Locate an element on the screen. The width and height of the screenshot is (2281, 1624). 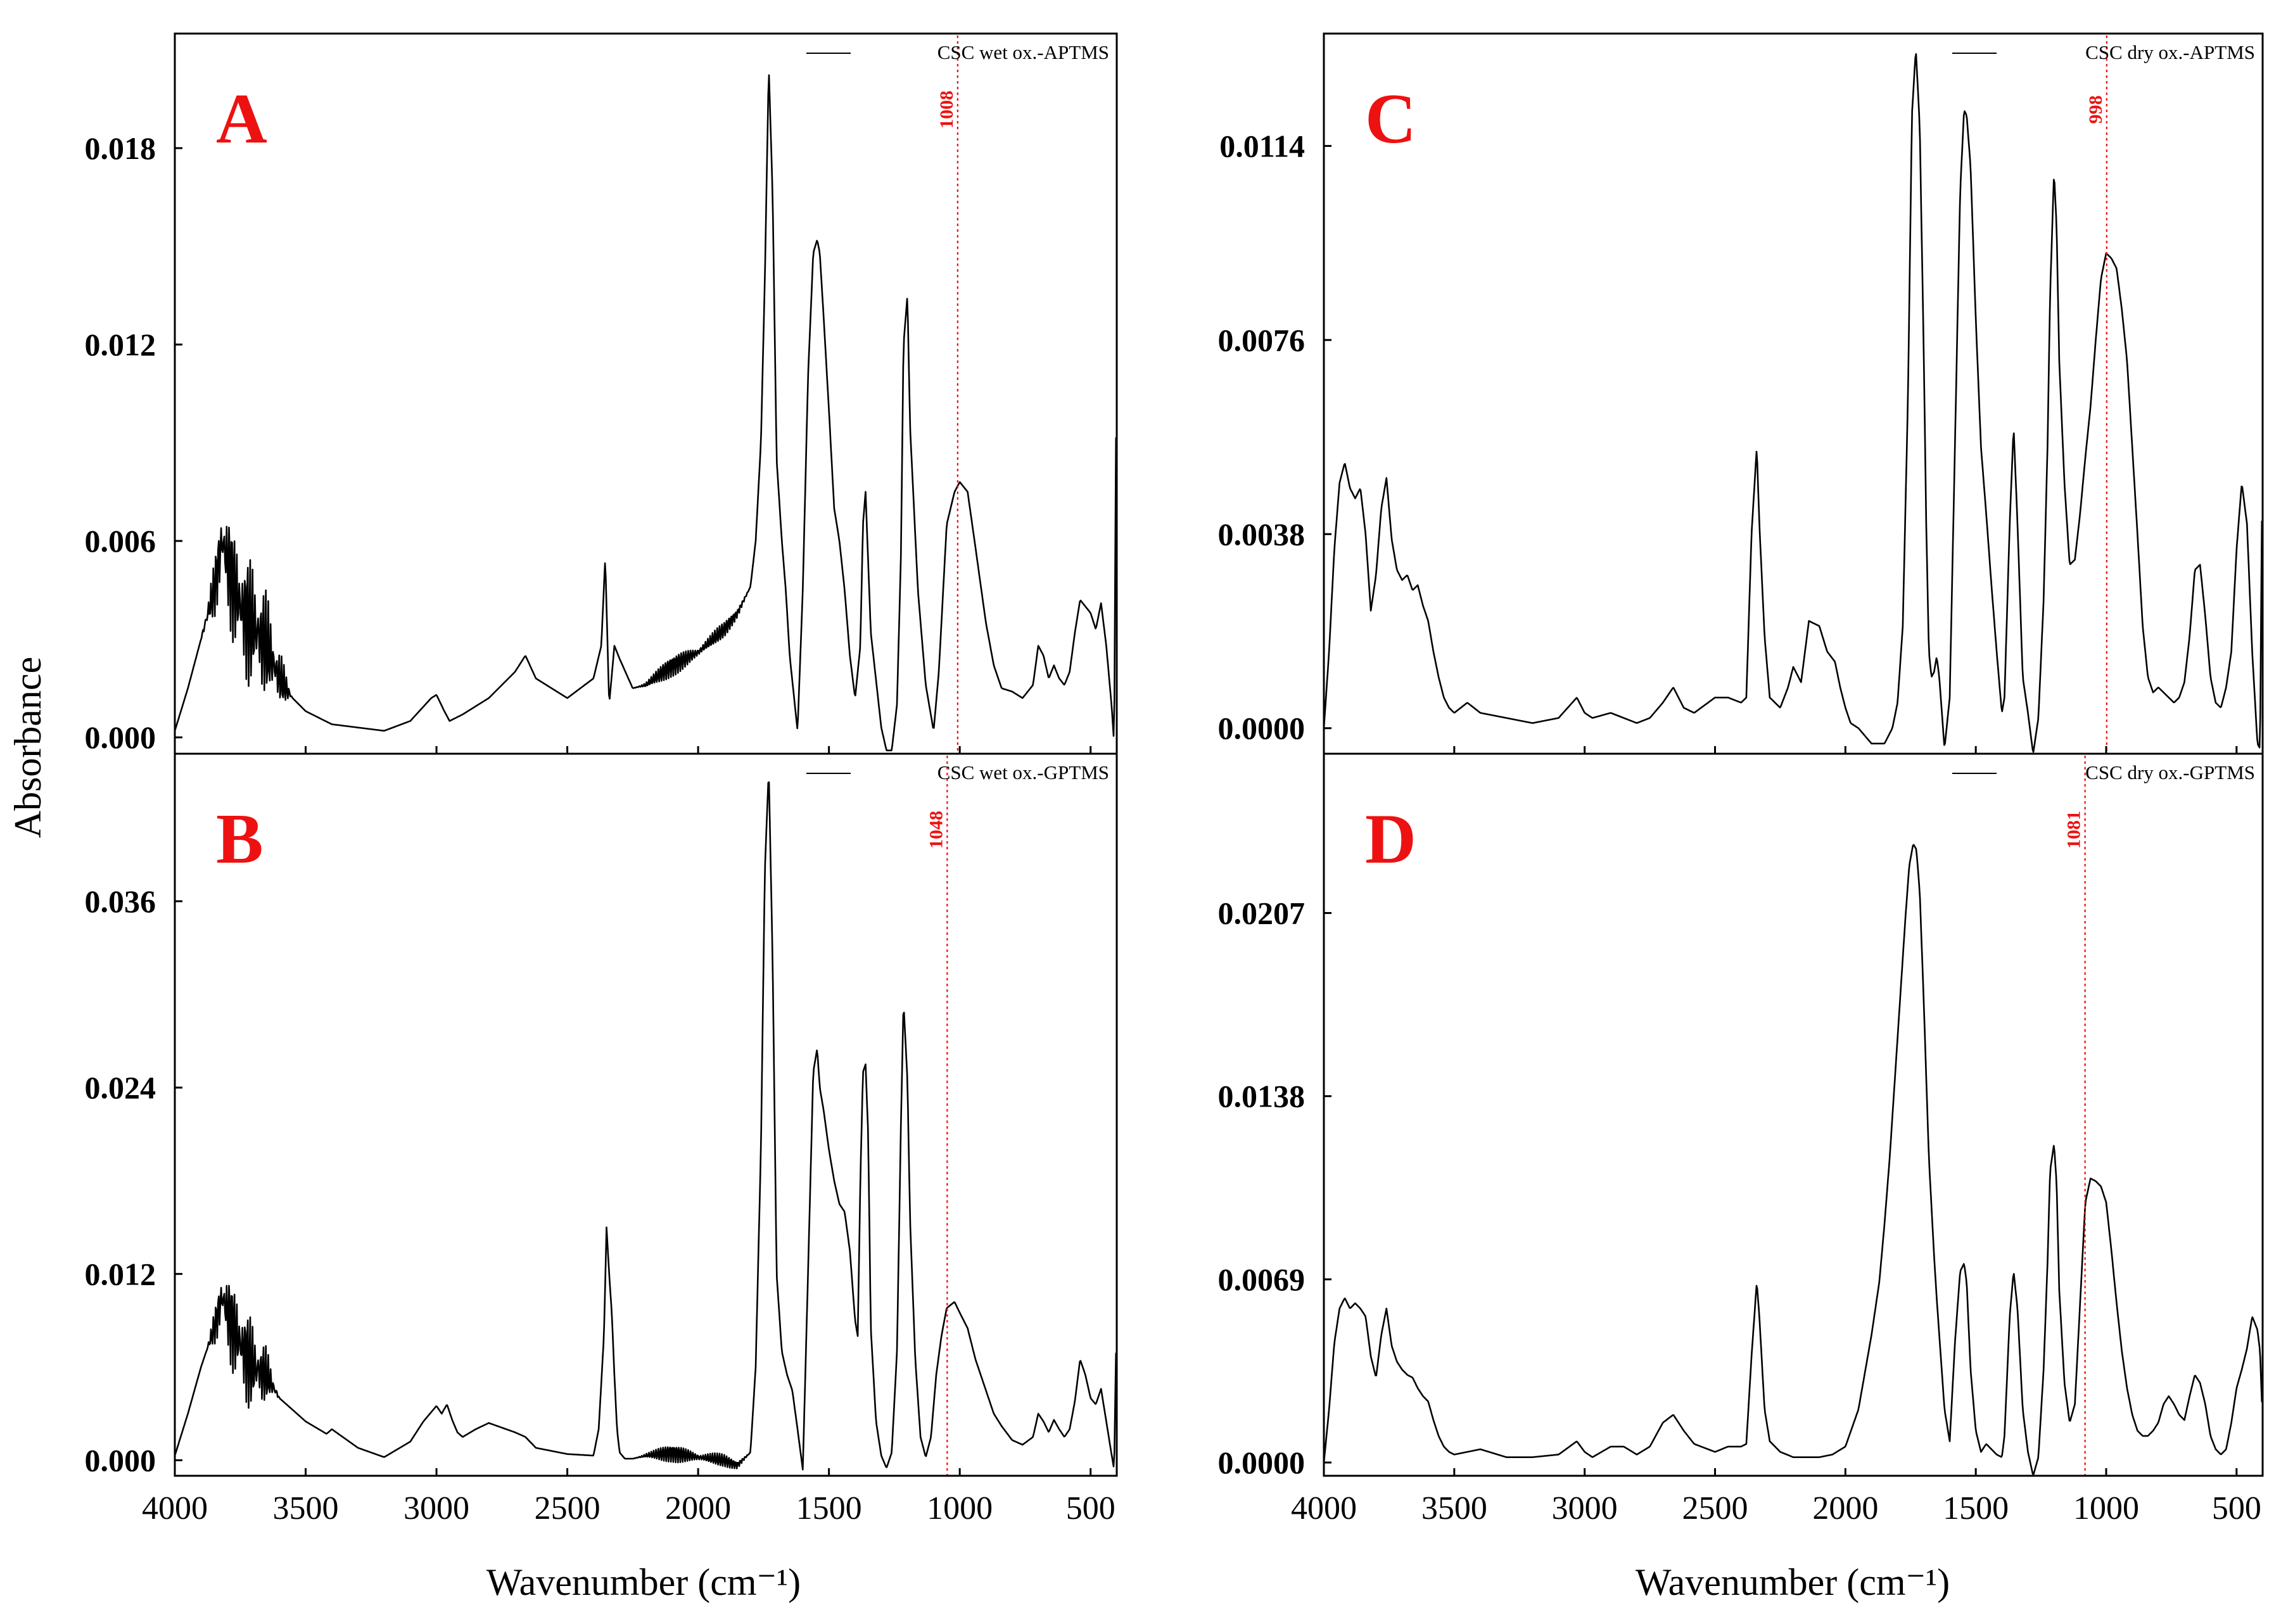
y-tick-label: 0.0038 is located at coordinates (1262, 534).